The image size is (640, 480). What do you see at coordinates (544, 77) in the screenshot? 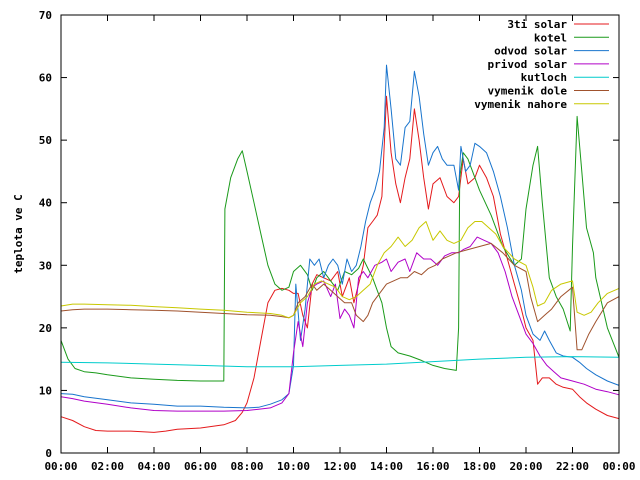
I see `legend-label: kutloch` at bounding box center [544, 77].